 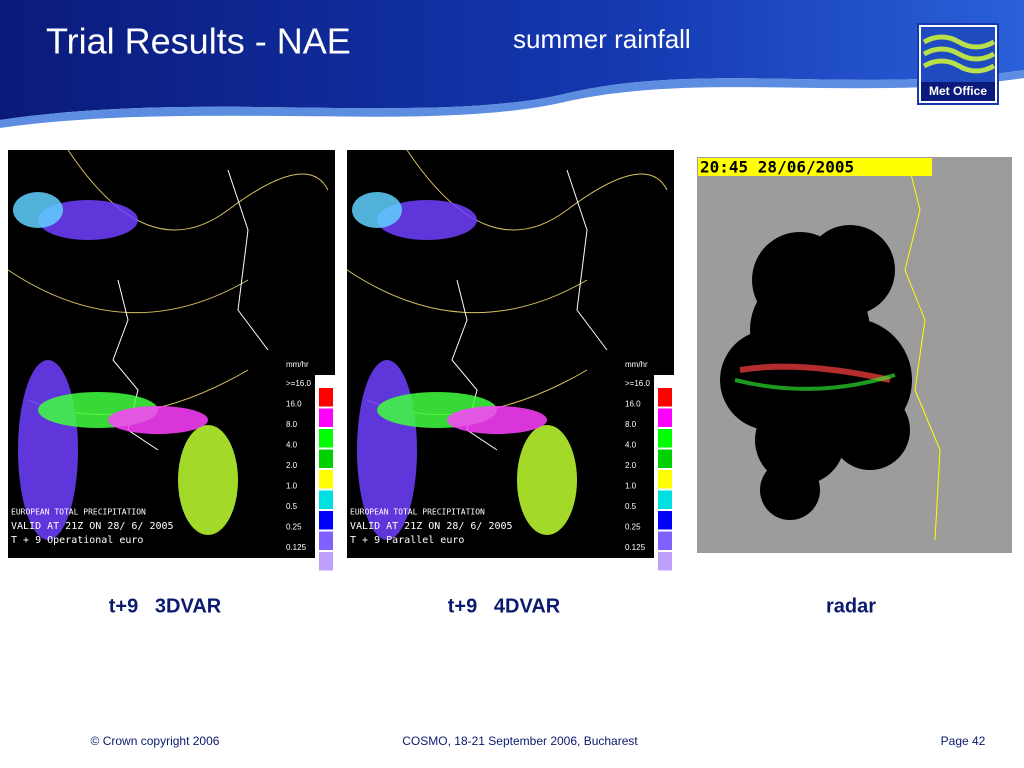 I want to click on title: Trial Results - NAE, so click(x=198, y=41).